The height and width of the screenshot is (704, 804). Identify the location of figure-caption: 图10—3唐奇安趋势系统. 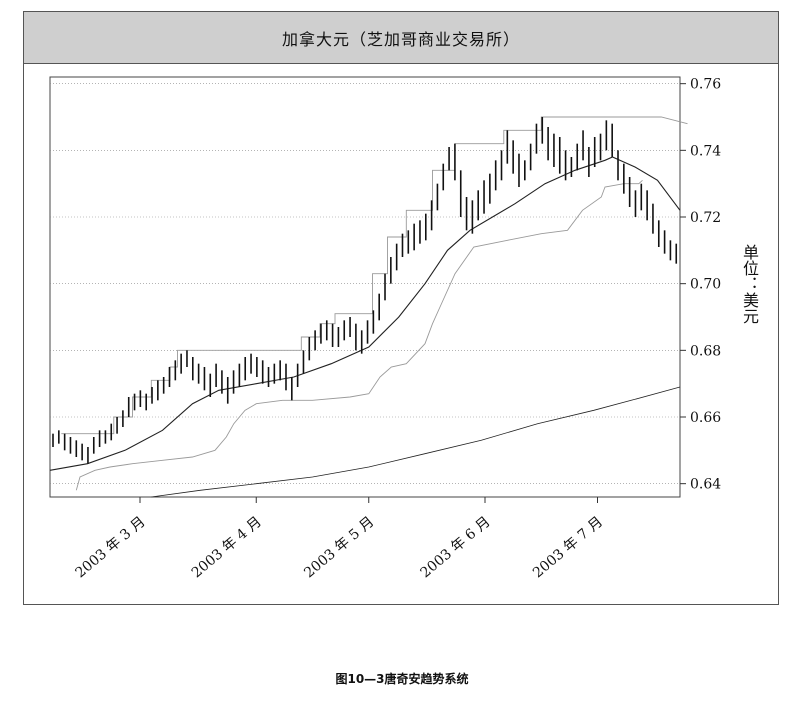
(402, 679).